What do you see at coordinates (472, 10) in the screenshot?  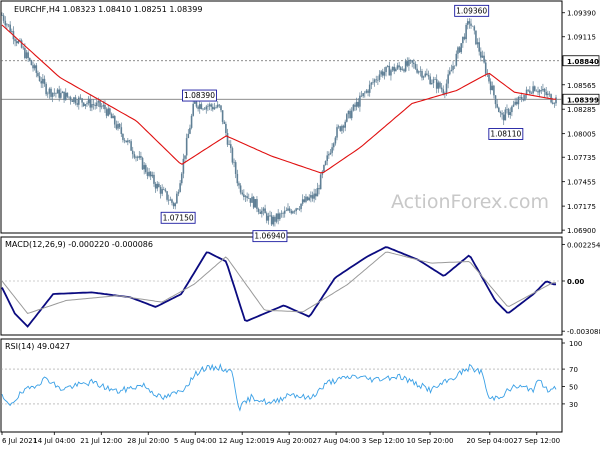 I see `price-annotation: 1.09360` at bounding box center [472, 10].